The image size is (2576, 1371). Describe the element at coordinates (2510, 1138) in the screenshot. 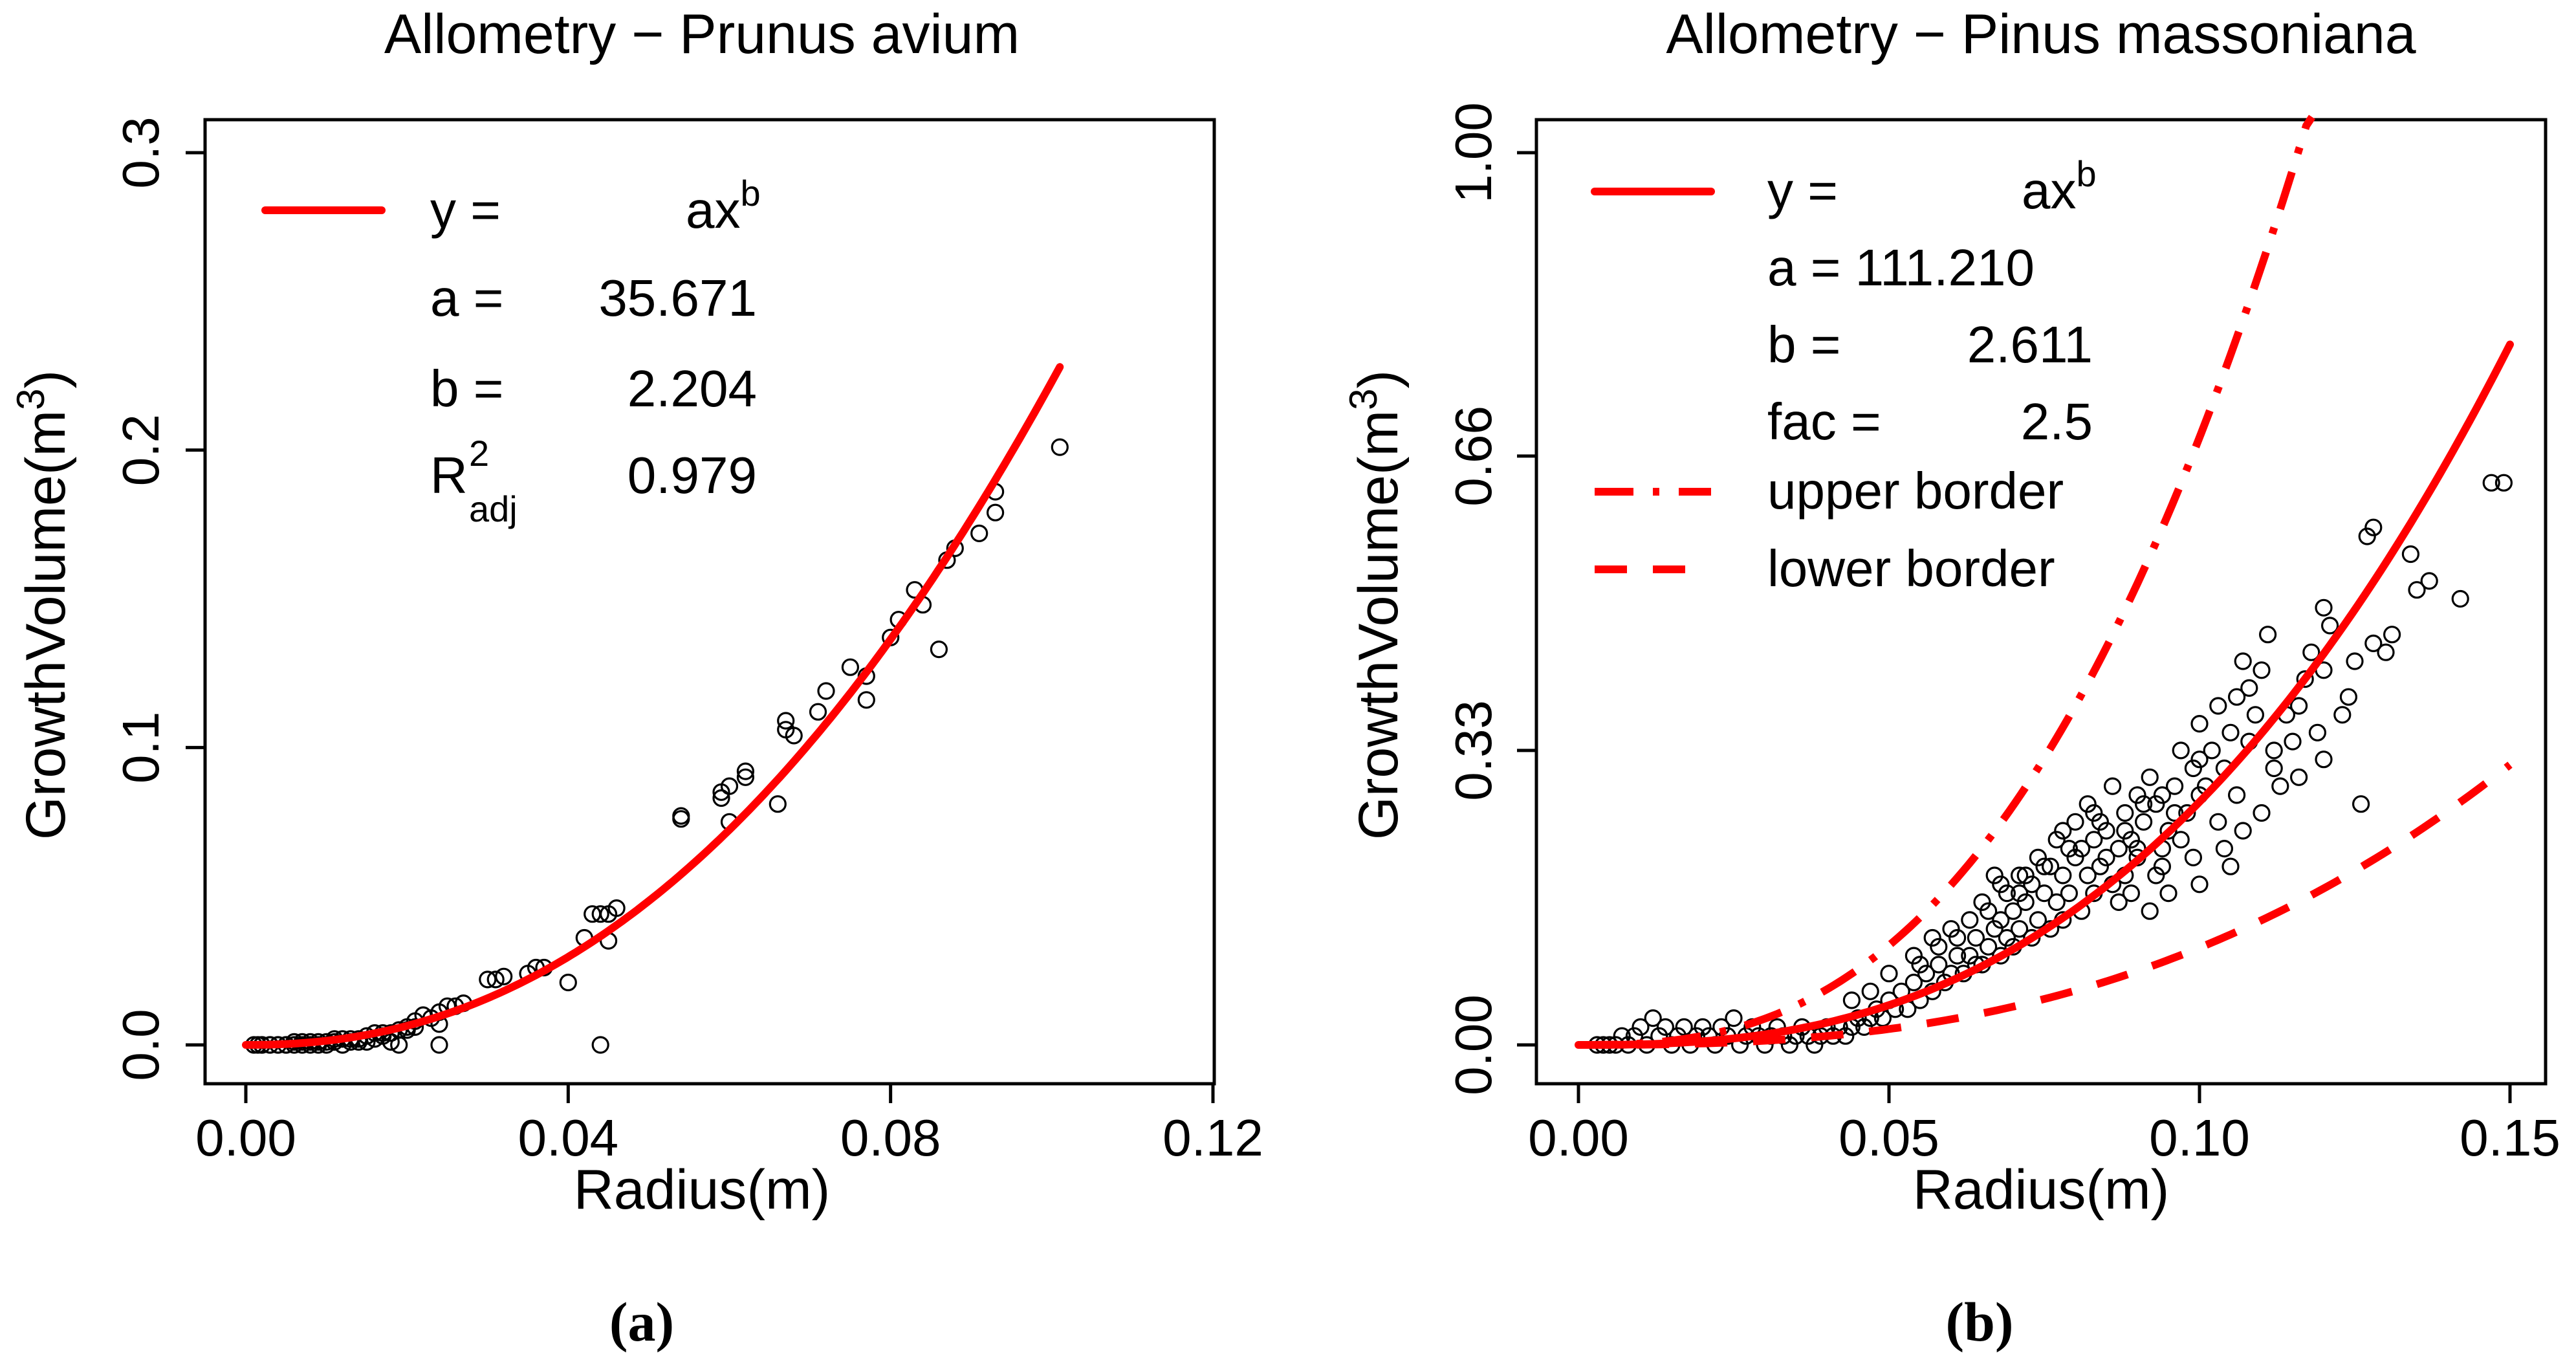

I see `x-tick-label: 0.15` at that location.